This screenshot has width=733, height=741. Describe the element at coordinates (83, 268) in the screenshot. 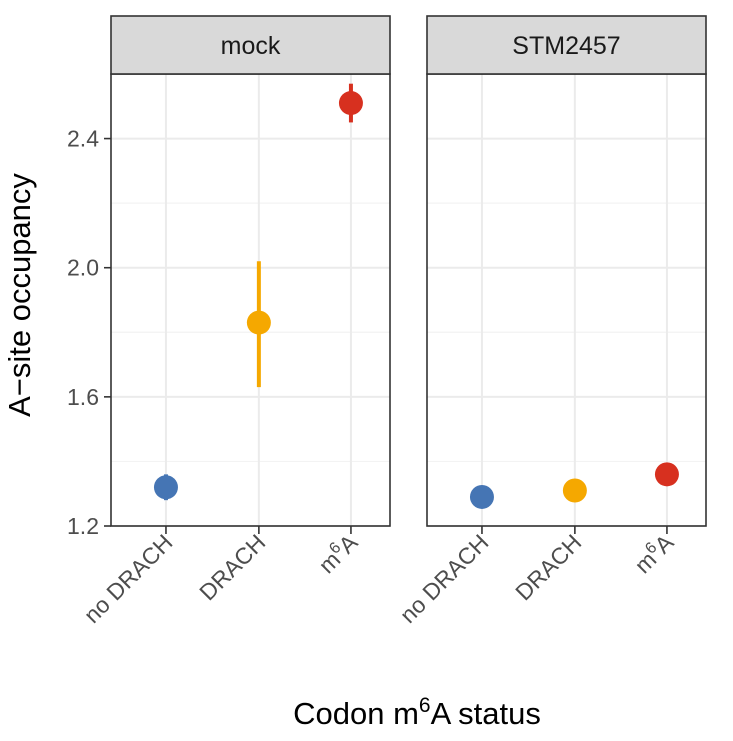

I see `y-tick-label: 2.0` at that location.